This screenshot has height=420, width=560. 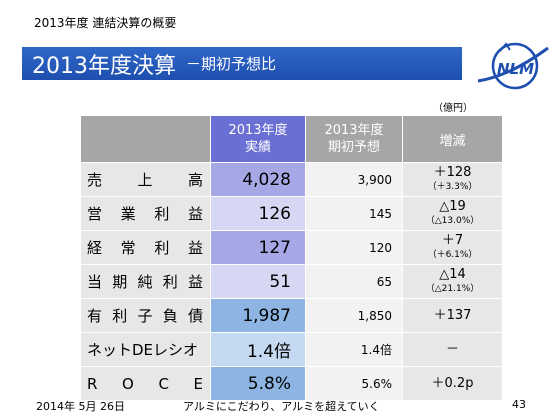 I want to click on row-label-char: 負, so click(x=170, y=316).